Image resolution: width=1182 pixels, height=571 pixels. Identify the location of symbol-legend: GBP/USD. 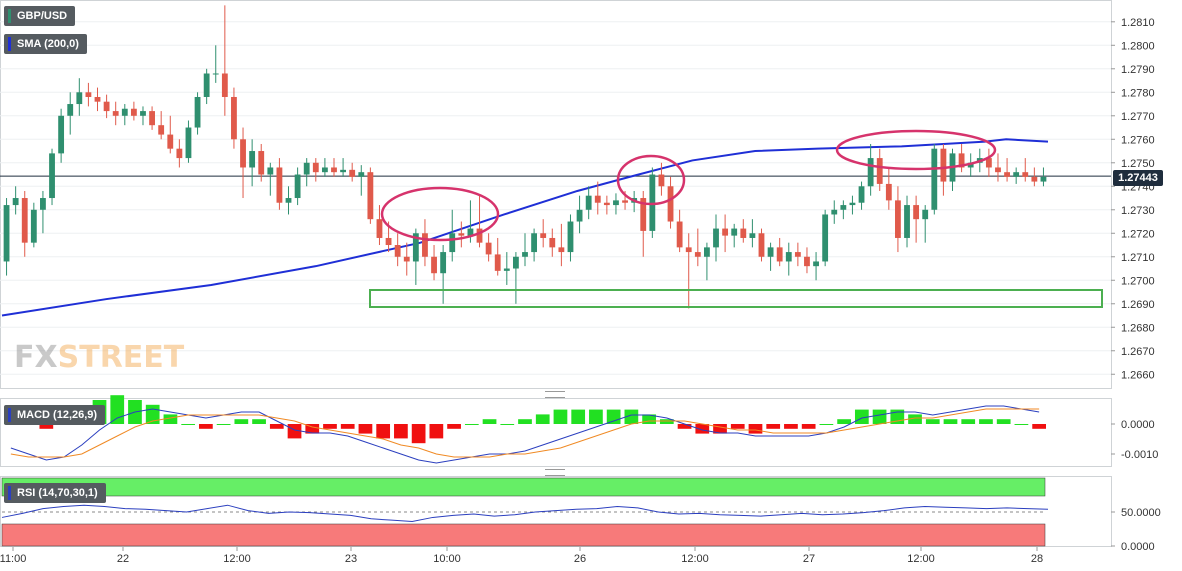
(40, 16).